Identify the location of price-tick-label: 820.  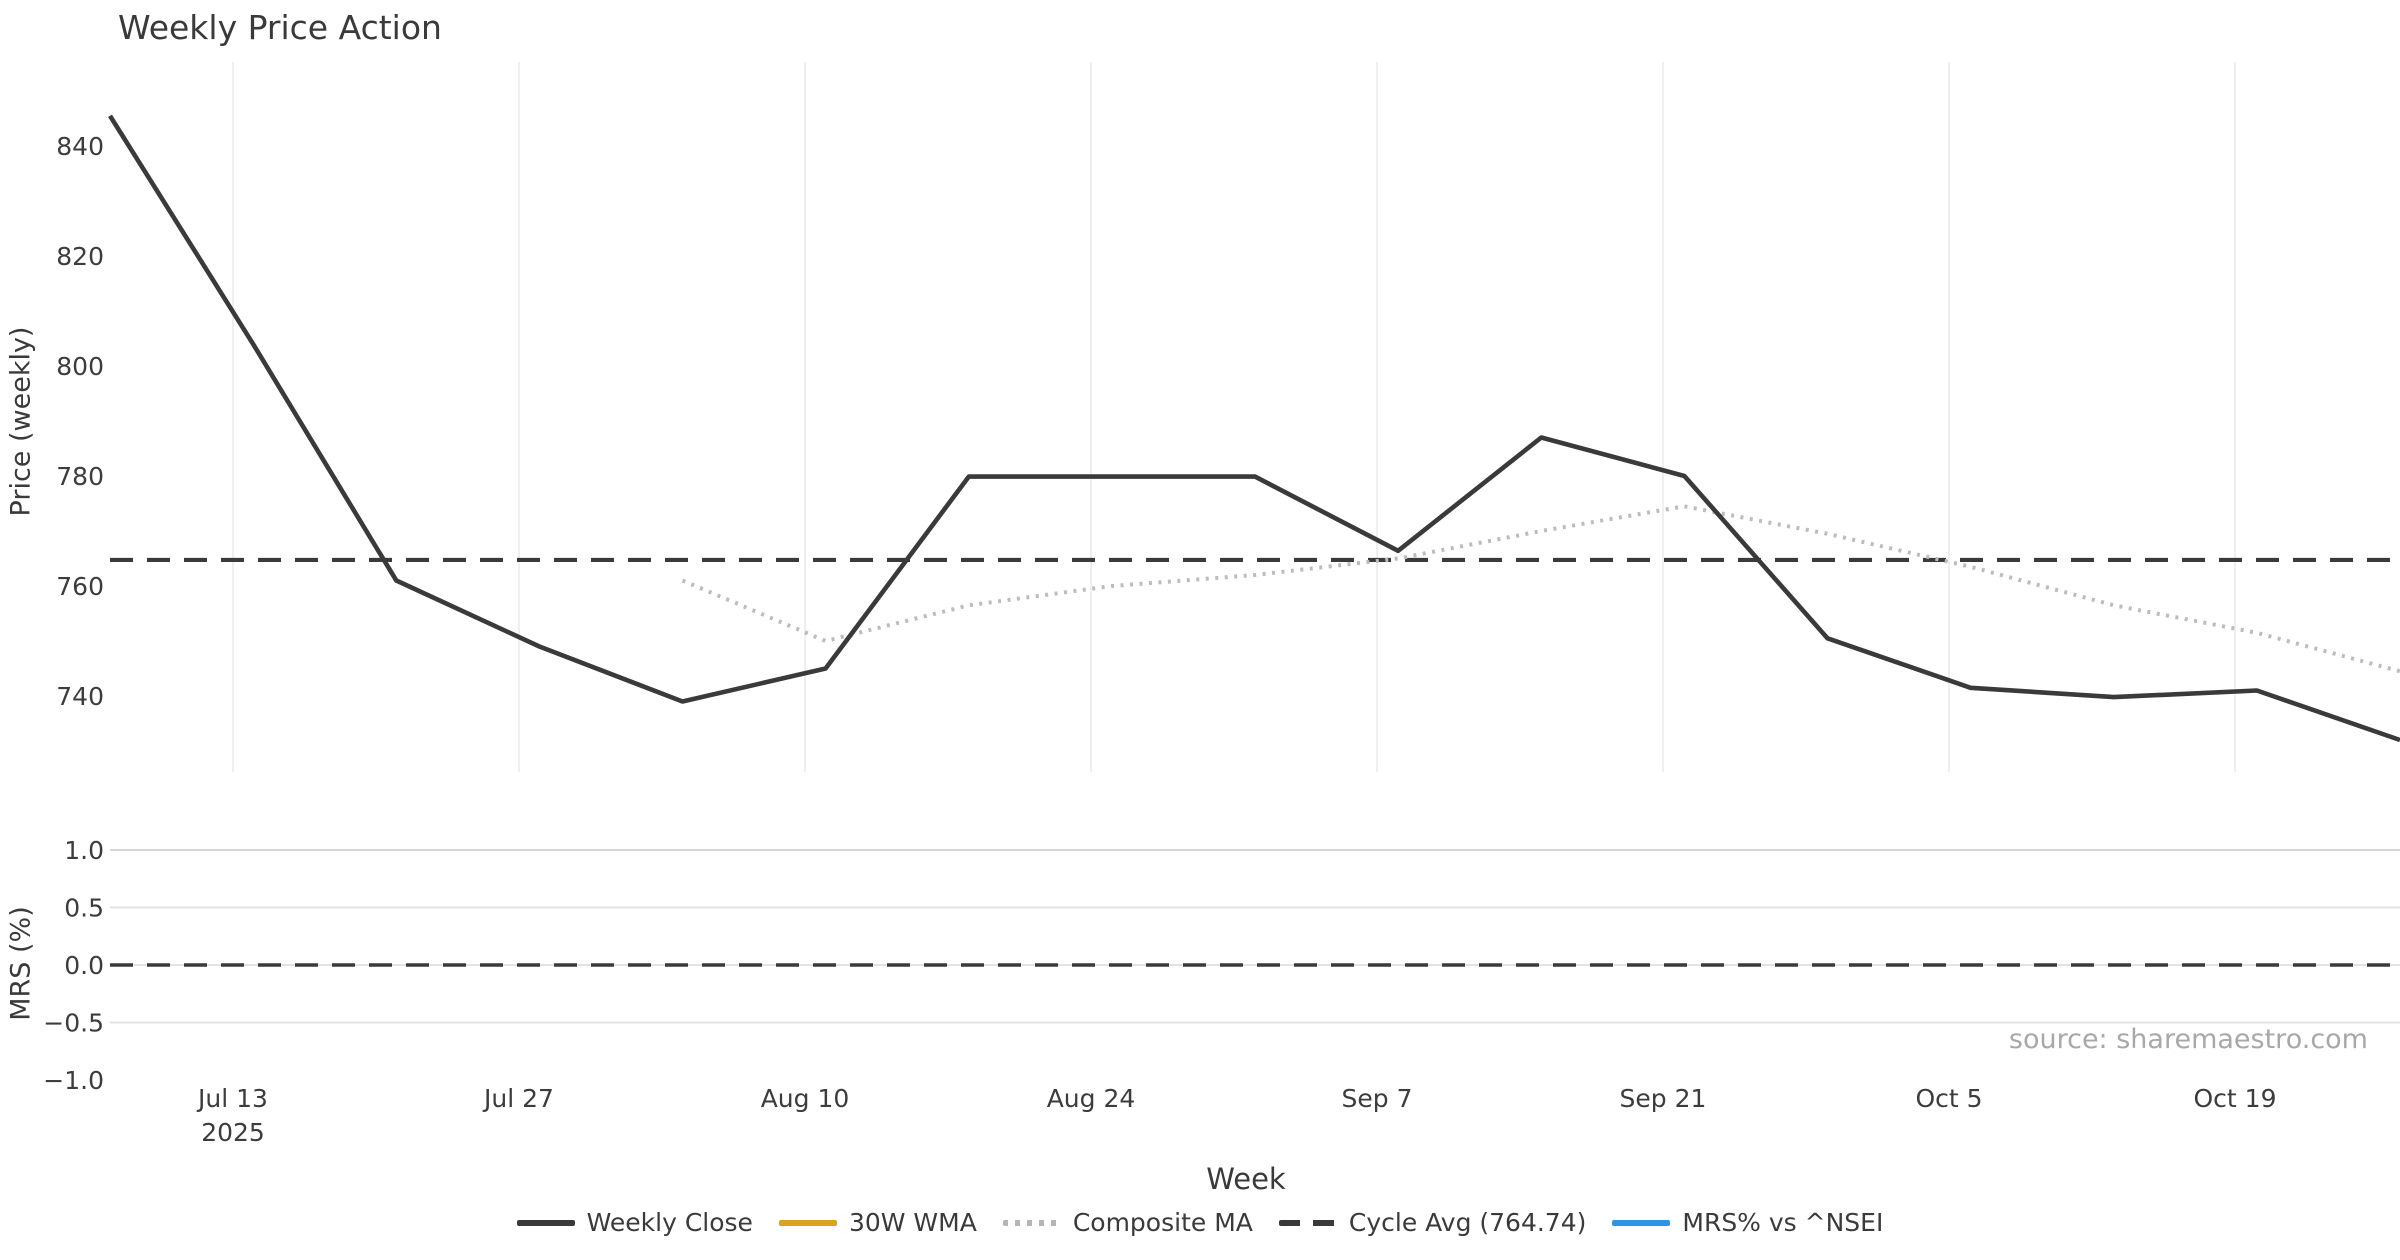
(80, 256).